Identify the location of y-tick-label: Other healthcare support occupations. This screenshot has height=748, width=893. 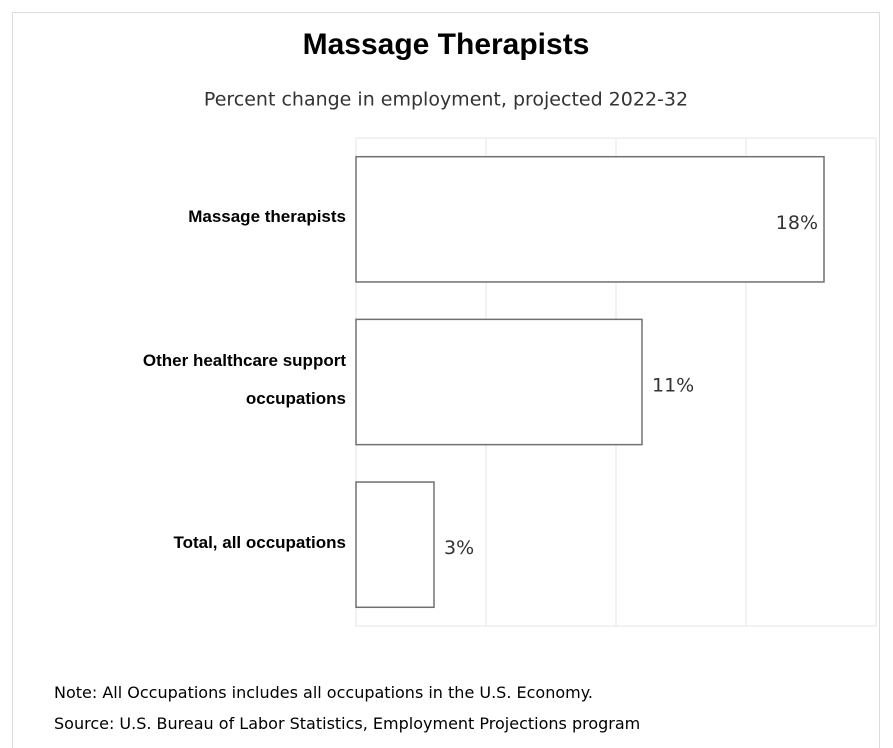
(244, 379).